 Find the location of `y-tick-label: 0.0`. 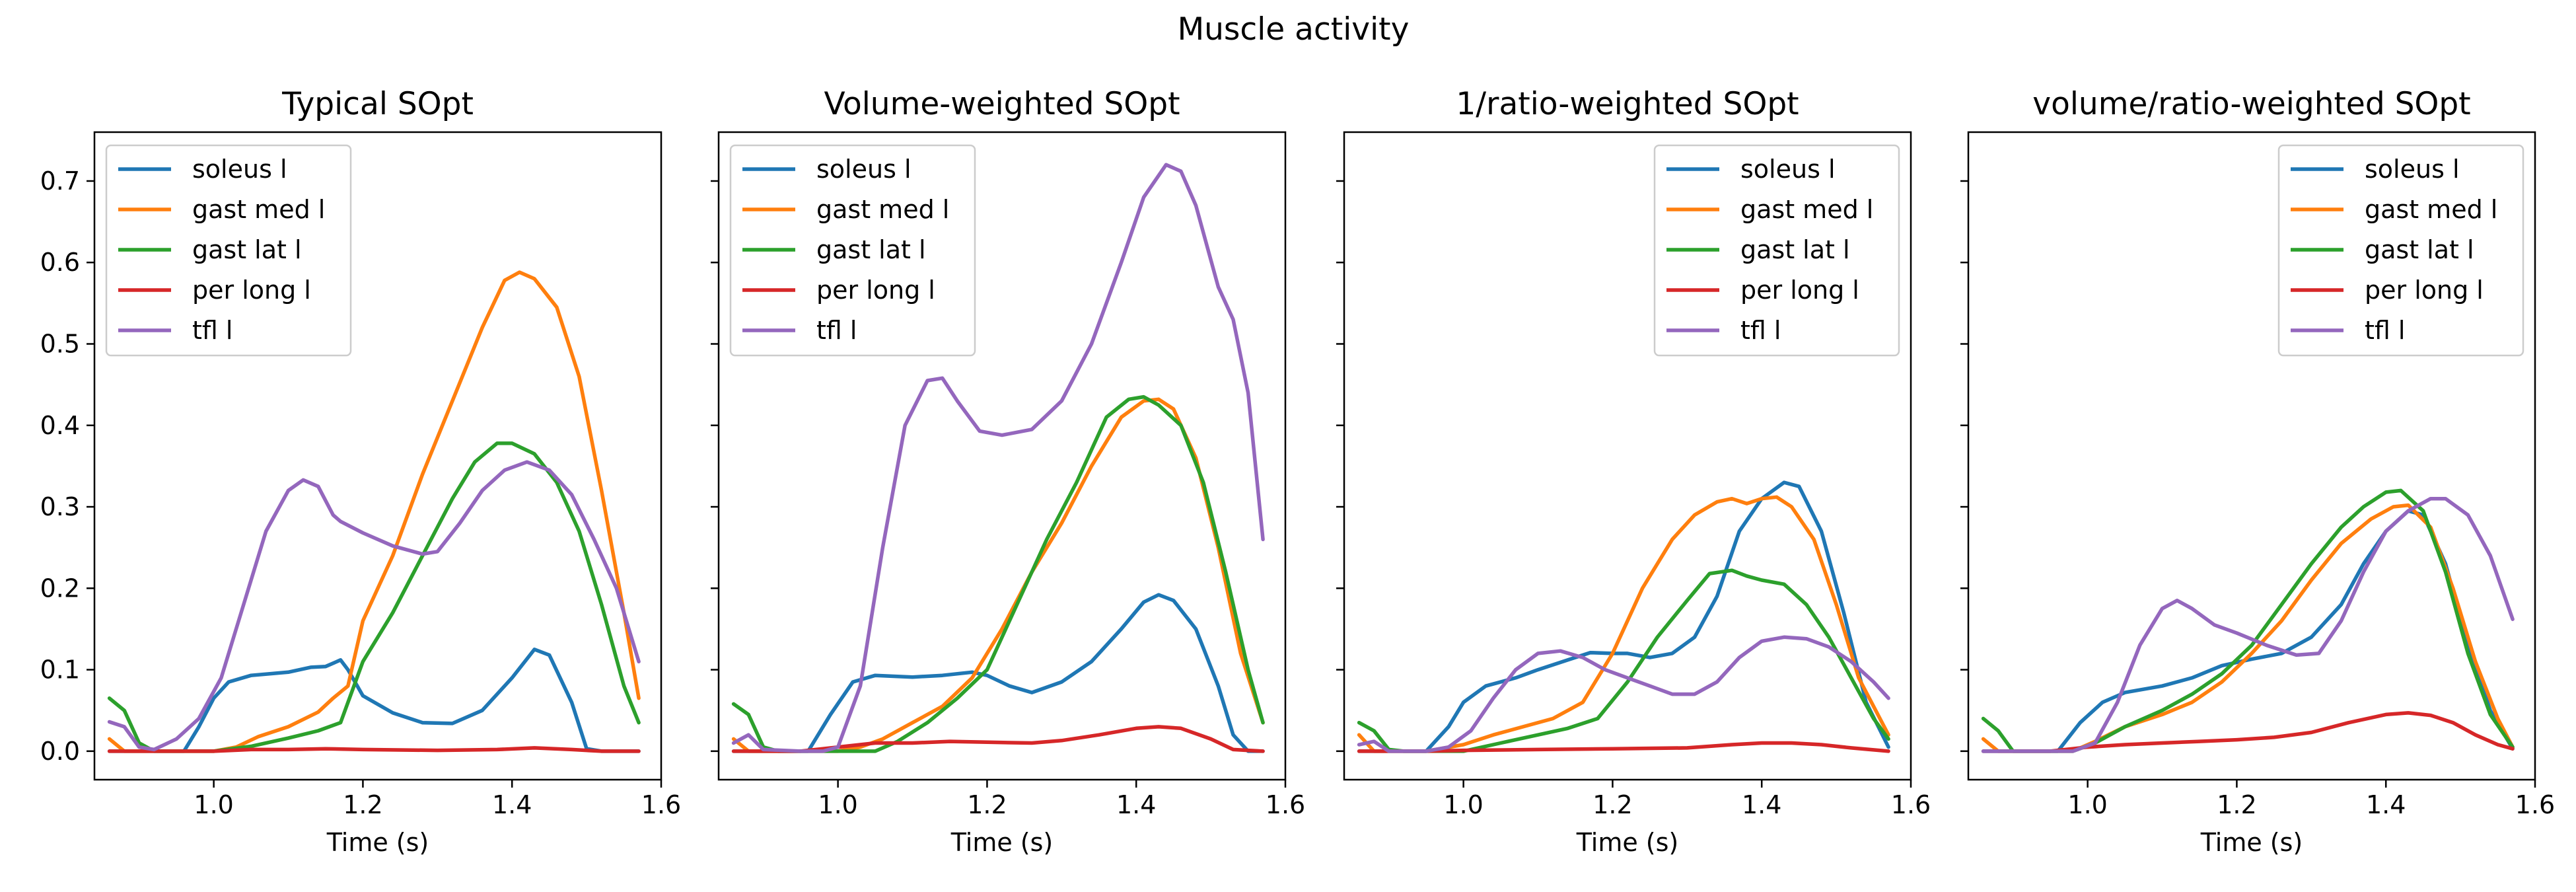

y-tick-label: 0.0 is located at coordinates (60, 752).